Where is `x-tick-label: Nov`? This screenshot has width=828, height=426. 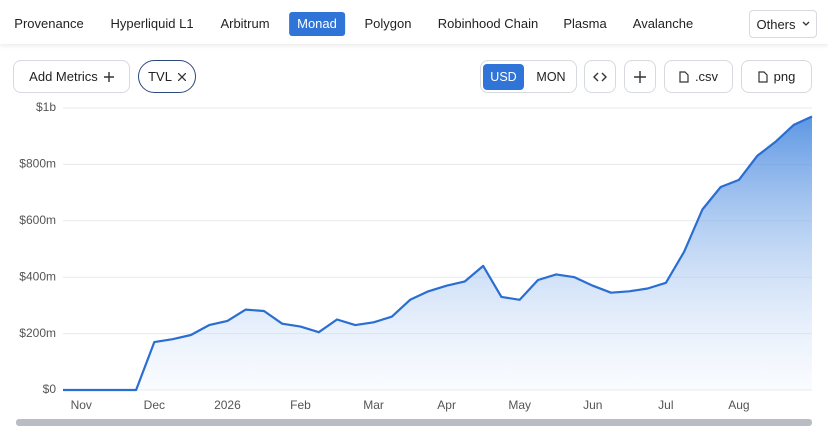
x-tick-label: Nov is located at coordinates (81, 405).